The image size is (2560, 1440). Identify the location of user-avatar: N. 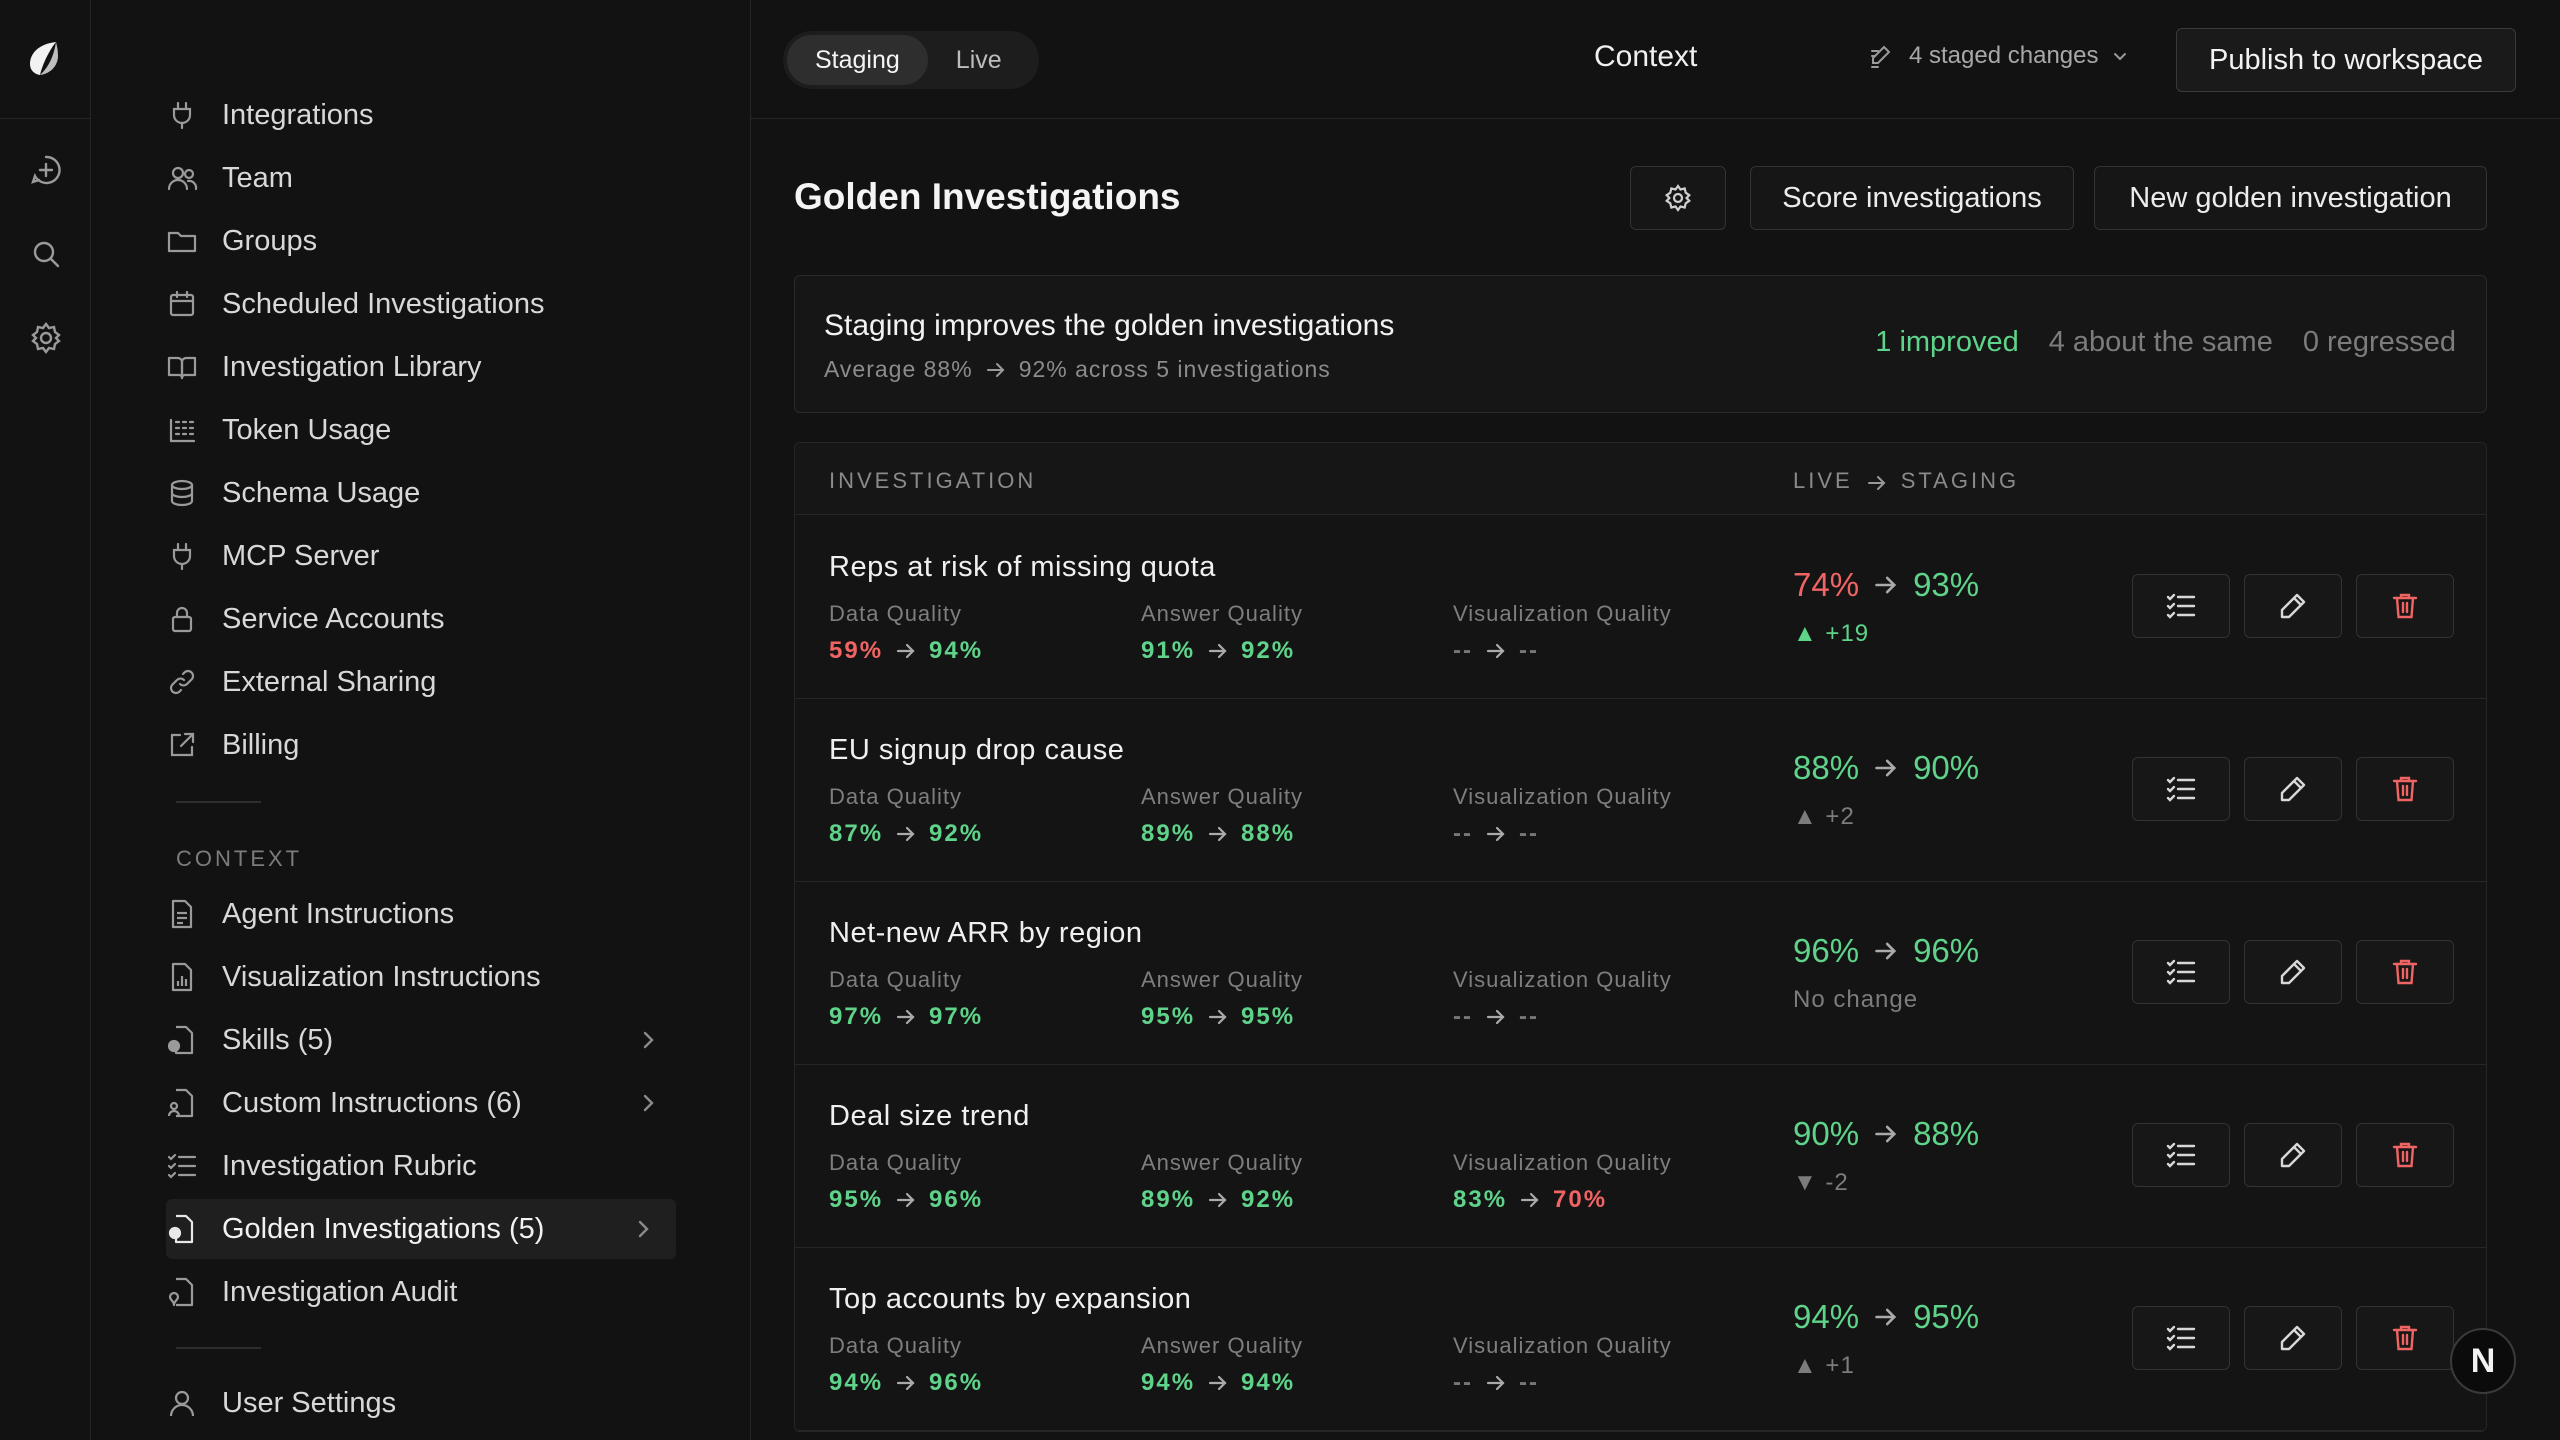
(2483, 1361).